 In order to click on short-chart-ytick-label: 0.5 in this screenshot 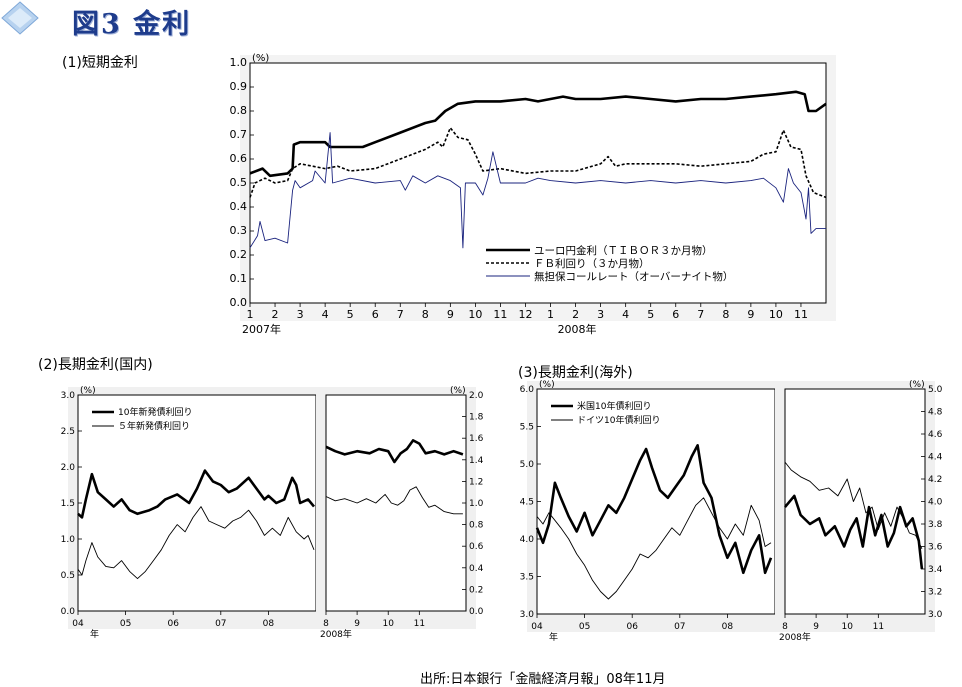, I will do `click(239, 182)`.